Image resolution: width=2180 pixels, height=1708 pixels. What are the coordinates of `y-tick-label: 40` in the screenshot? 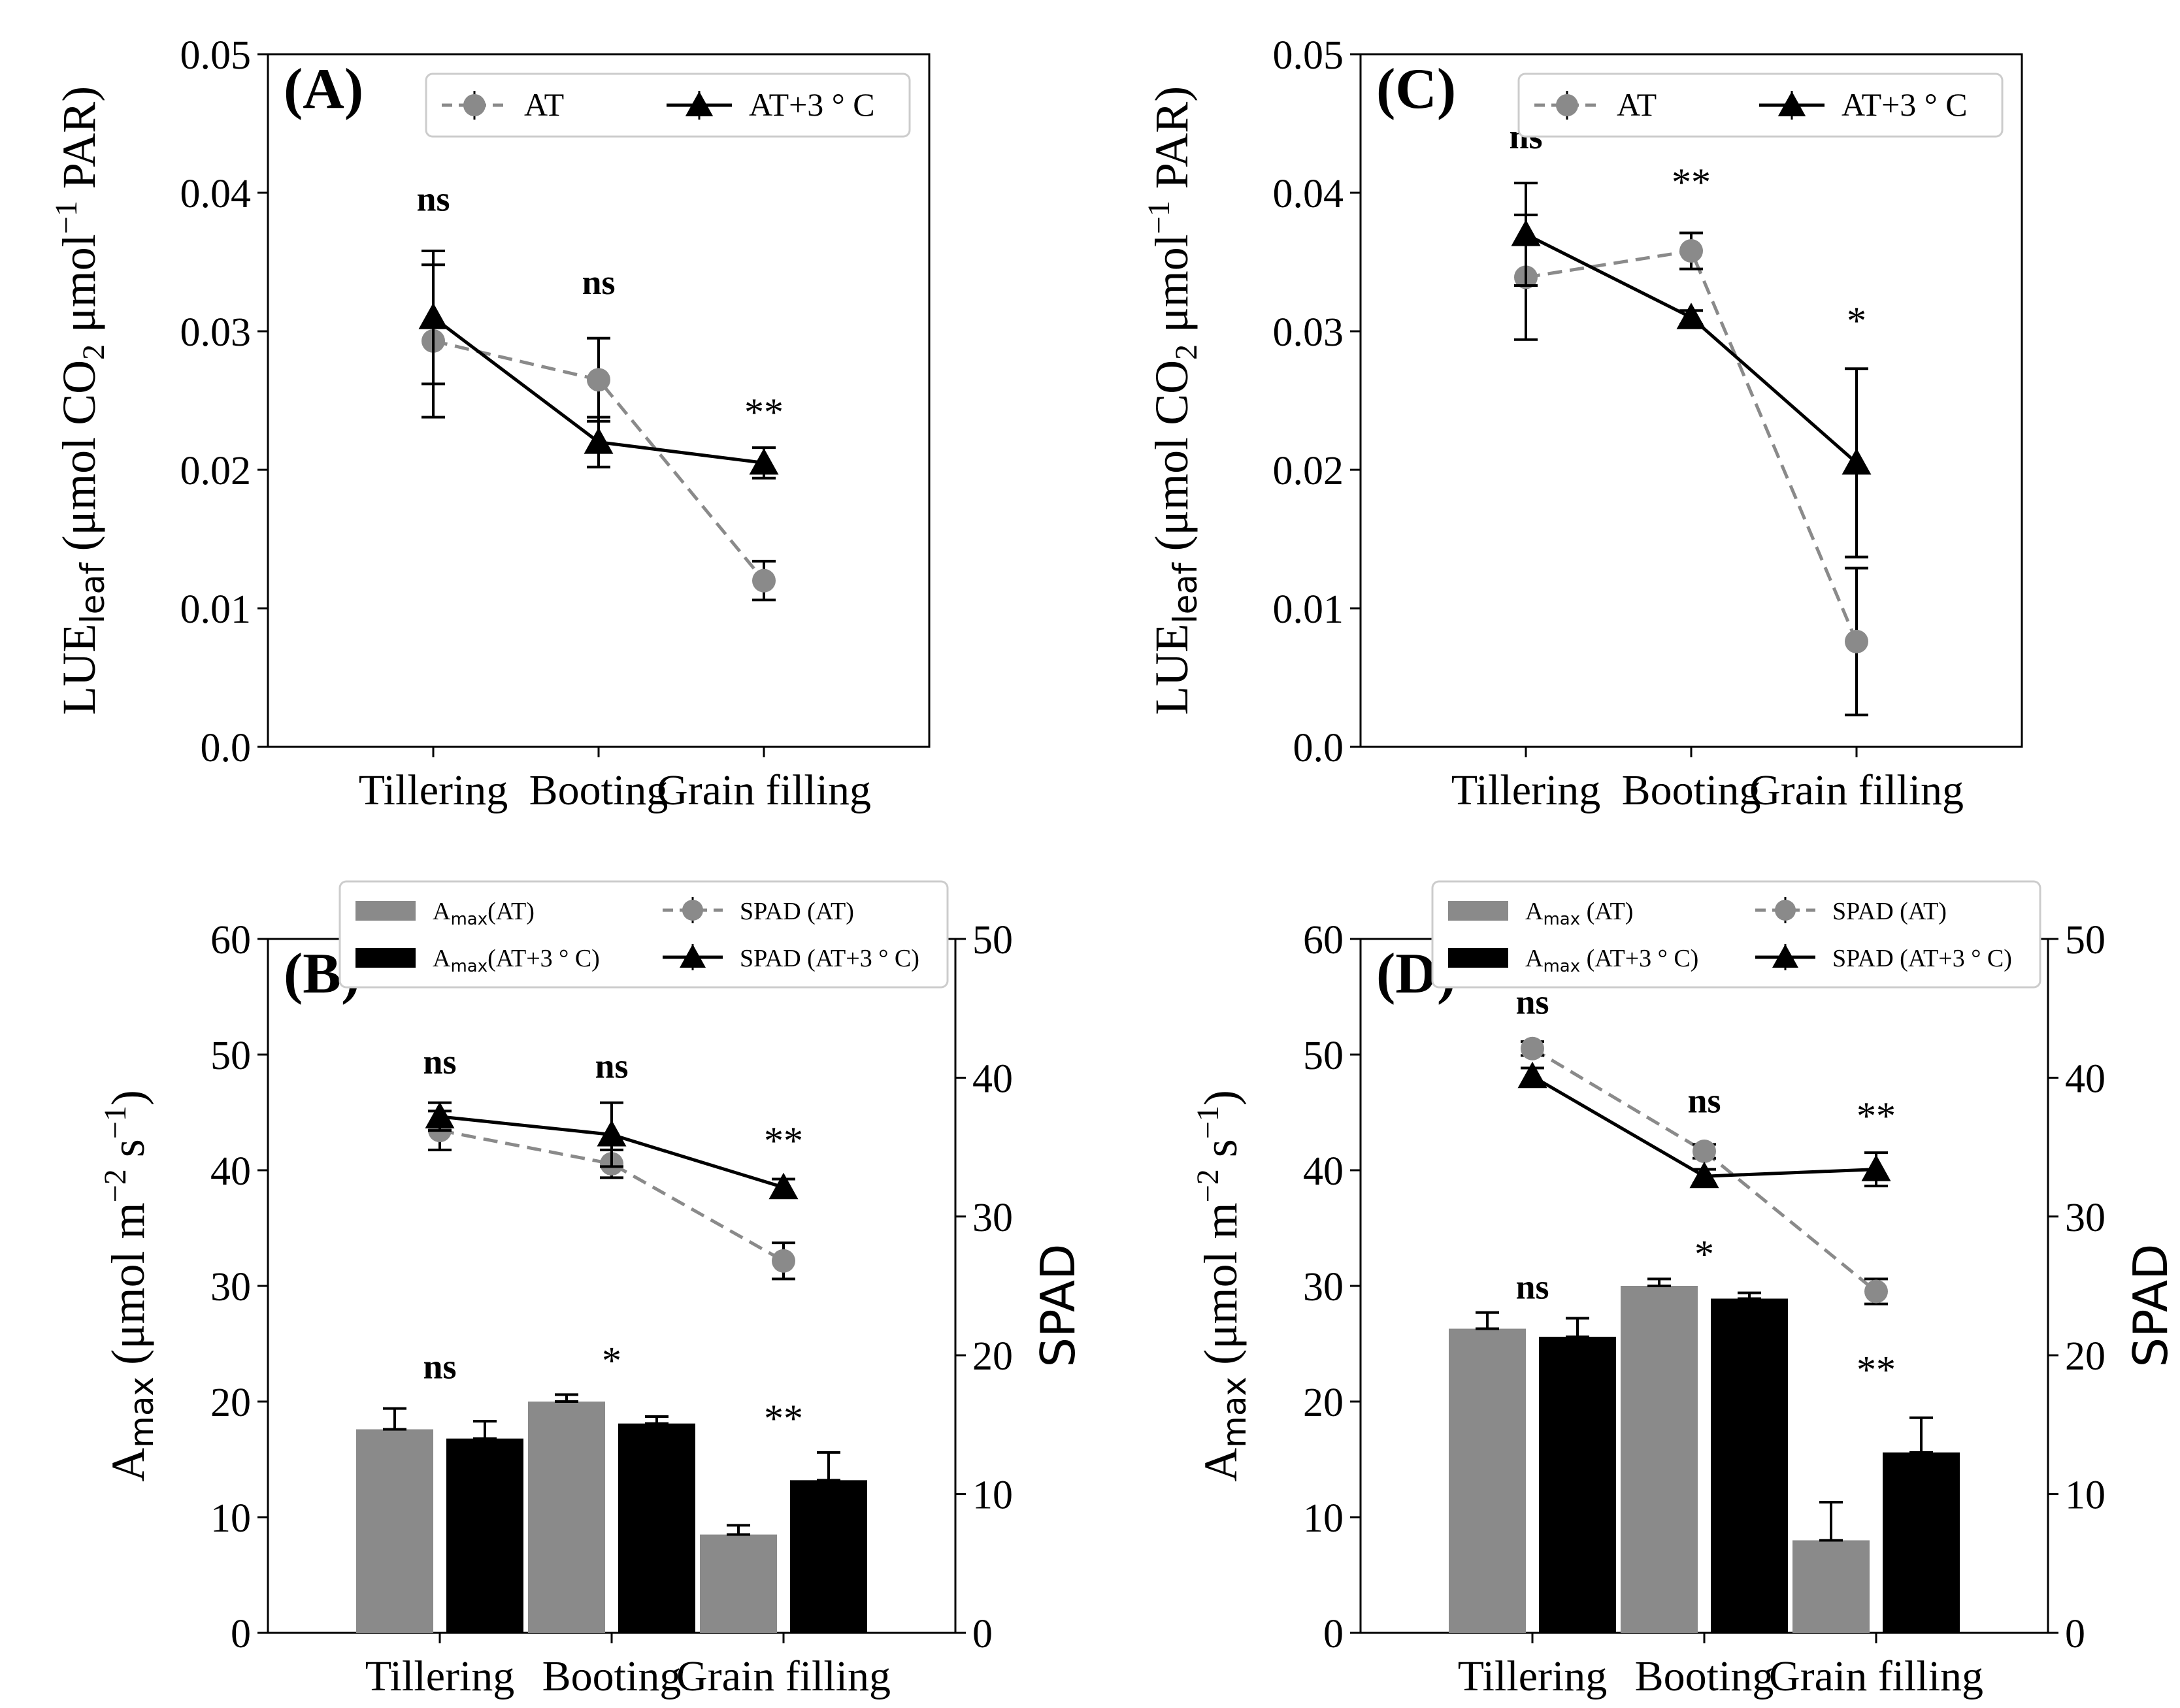 It's located at (1323, 1171).